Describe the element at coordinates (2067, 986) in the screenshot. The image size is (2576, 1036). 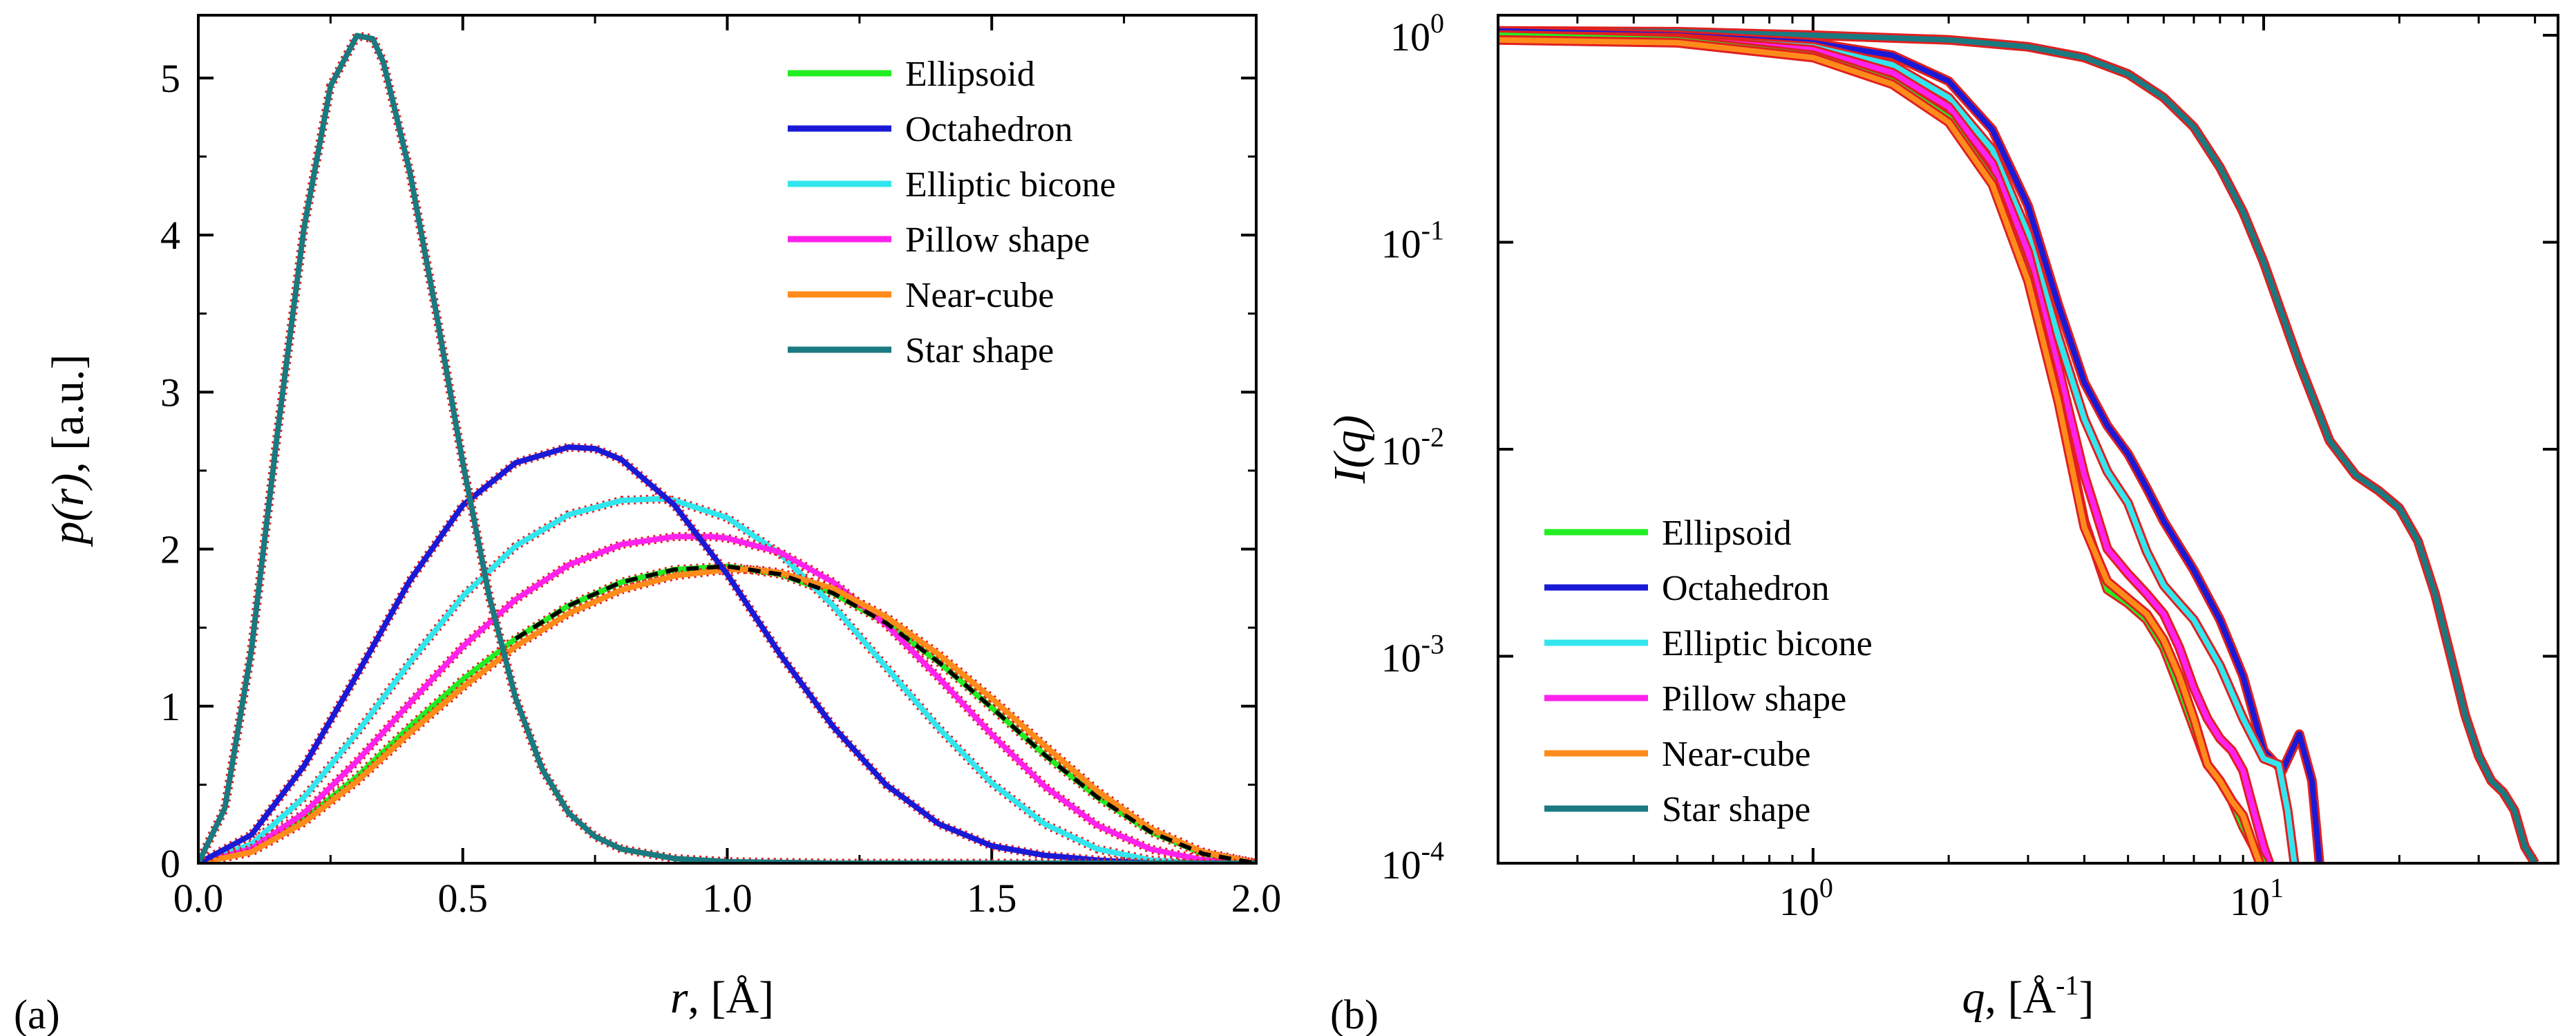
I see `panel-b-x-axis-unit-superscript: -1` at that location.